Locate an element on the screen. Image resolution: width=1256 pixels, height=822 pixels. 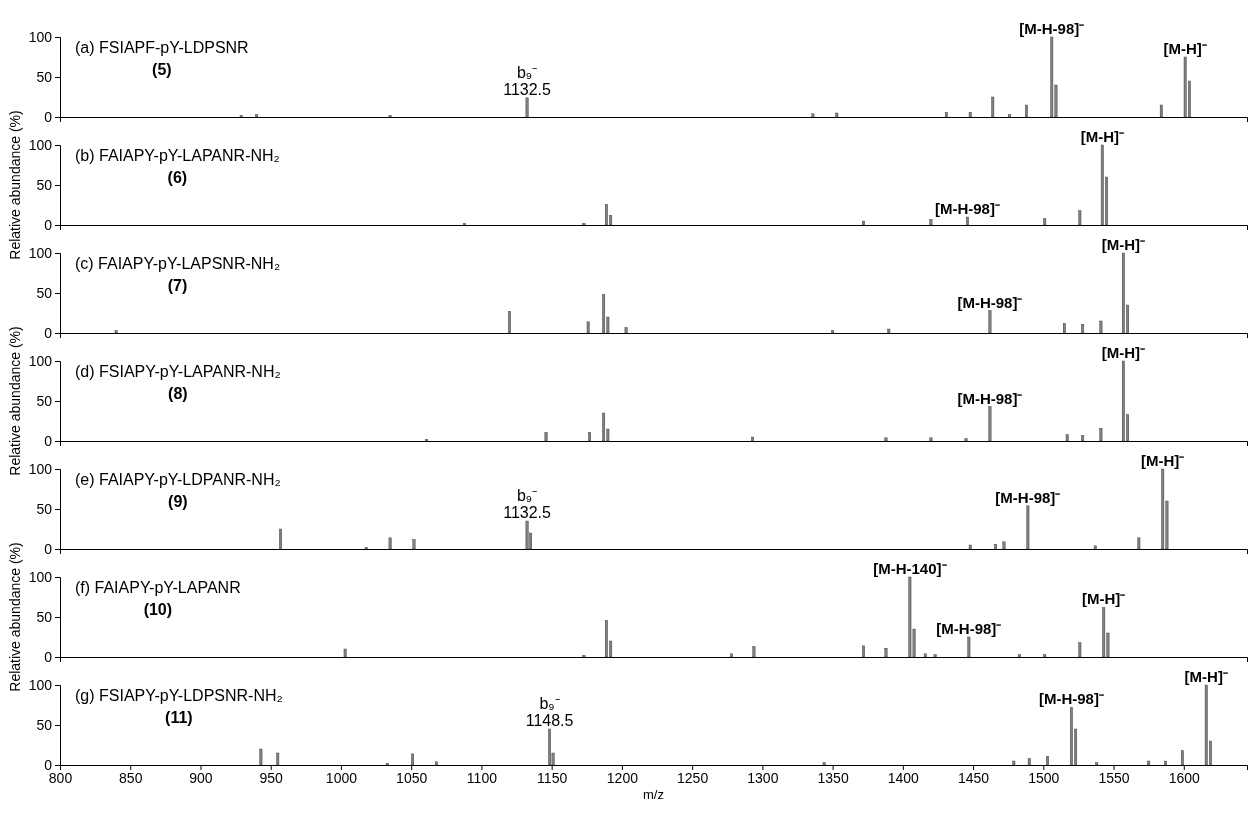
x-axis-title: m/z is located at coordinates (653, 794).